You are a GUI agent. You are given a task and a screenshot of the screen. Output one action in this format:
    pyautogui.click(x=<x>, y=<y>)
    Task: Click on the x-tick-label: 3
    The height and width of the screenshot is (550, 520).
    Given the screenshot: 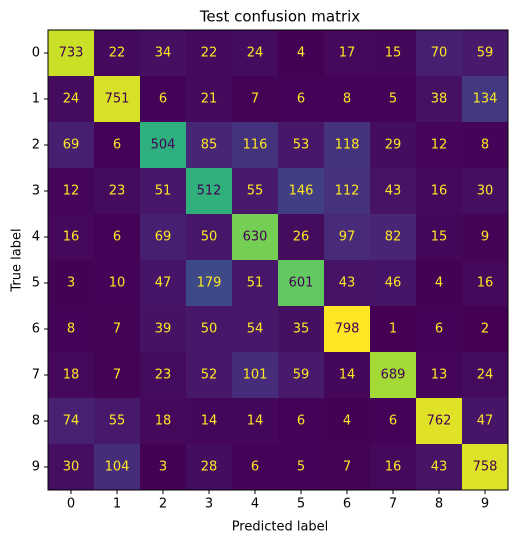 What is the action you would take?
    pyautogui.click(x=209, y=504)
    